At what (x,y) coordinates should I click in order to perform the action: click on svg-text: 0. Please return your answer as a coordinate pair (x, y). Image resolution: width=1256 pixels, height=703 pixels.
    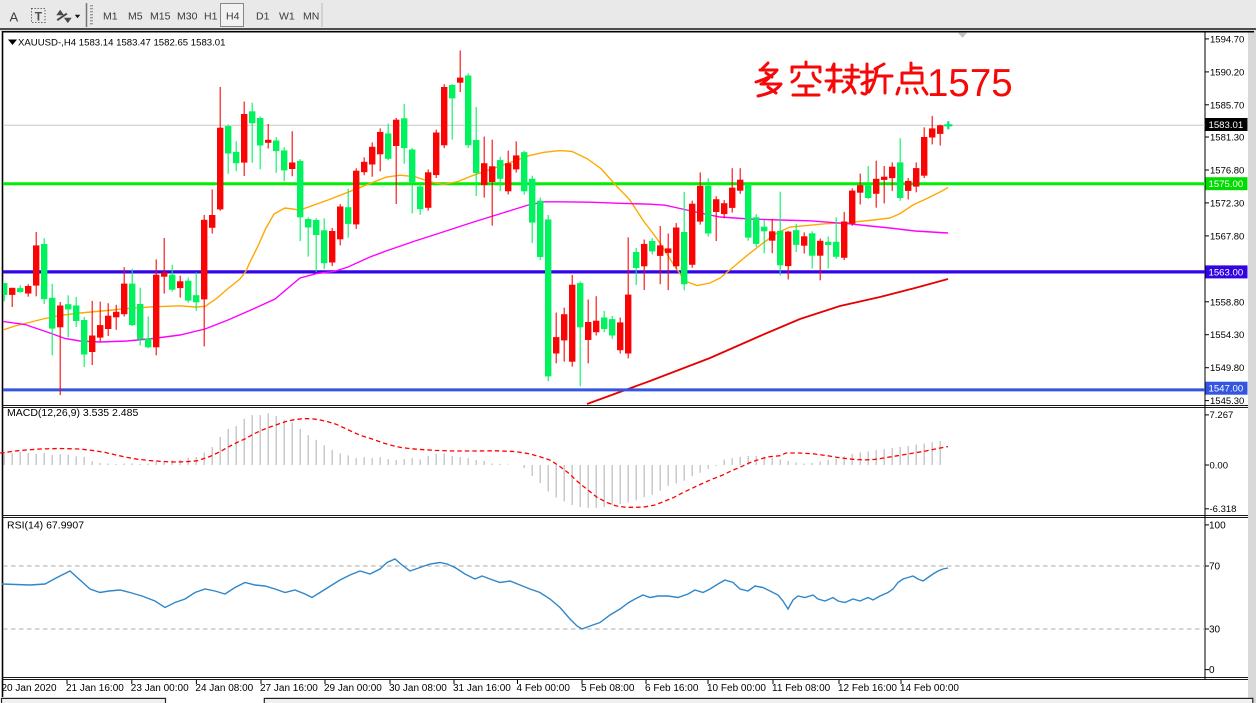
    Looking at the image, I should click on (1212, 670).